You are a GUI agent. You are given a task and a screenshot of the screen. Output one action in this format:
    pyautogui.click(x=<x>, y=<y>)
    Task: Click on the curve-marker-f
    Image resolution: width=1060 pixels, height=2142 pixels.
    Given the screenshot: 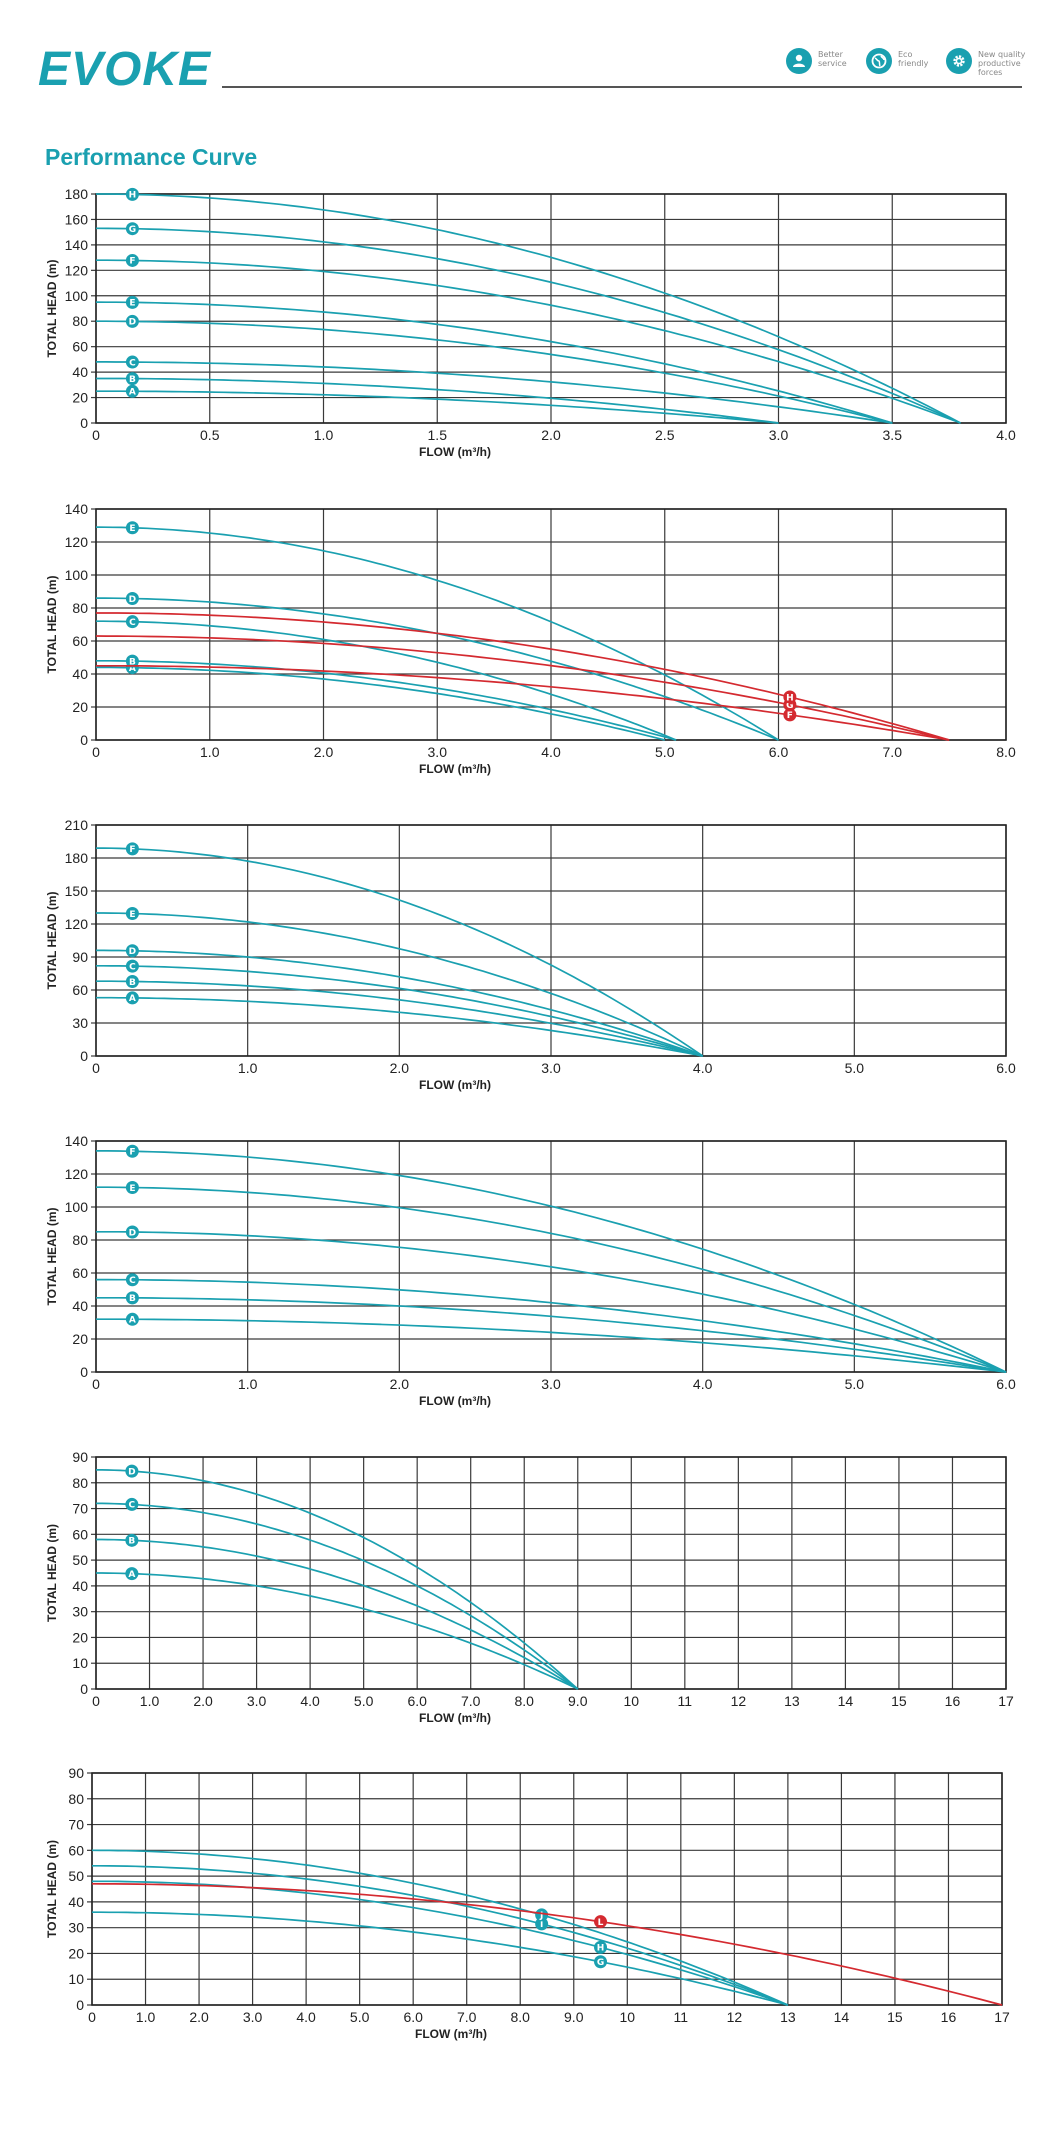 What is the action you would take?
    pyautogui.click(x=132, y=260)
    